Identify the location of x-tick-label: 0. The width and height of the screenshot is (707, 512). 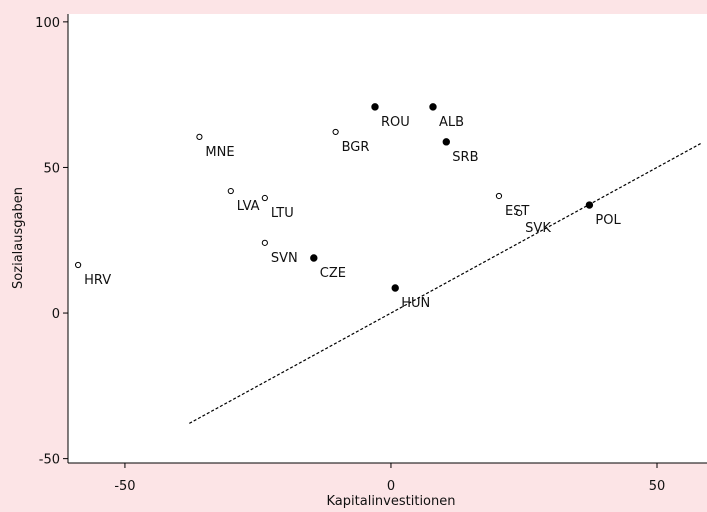
(391, 486).